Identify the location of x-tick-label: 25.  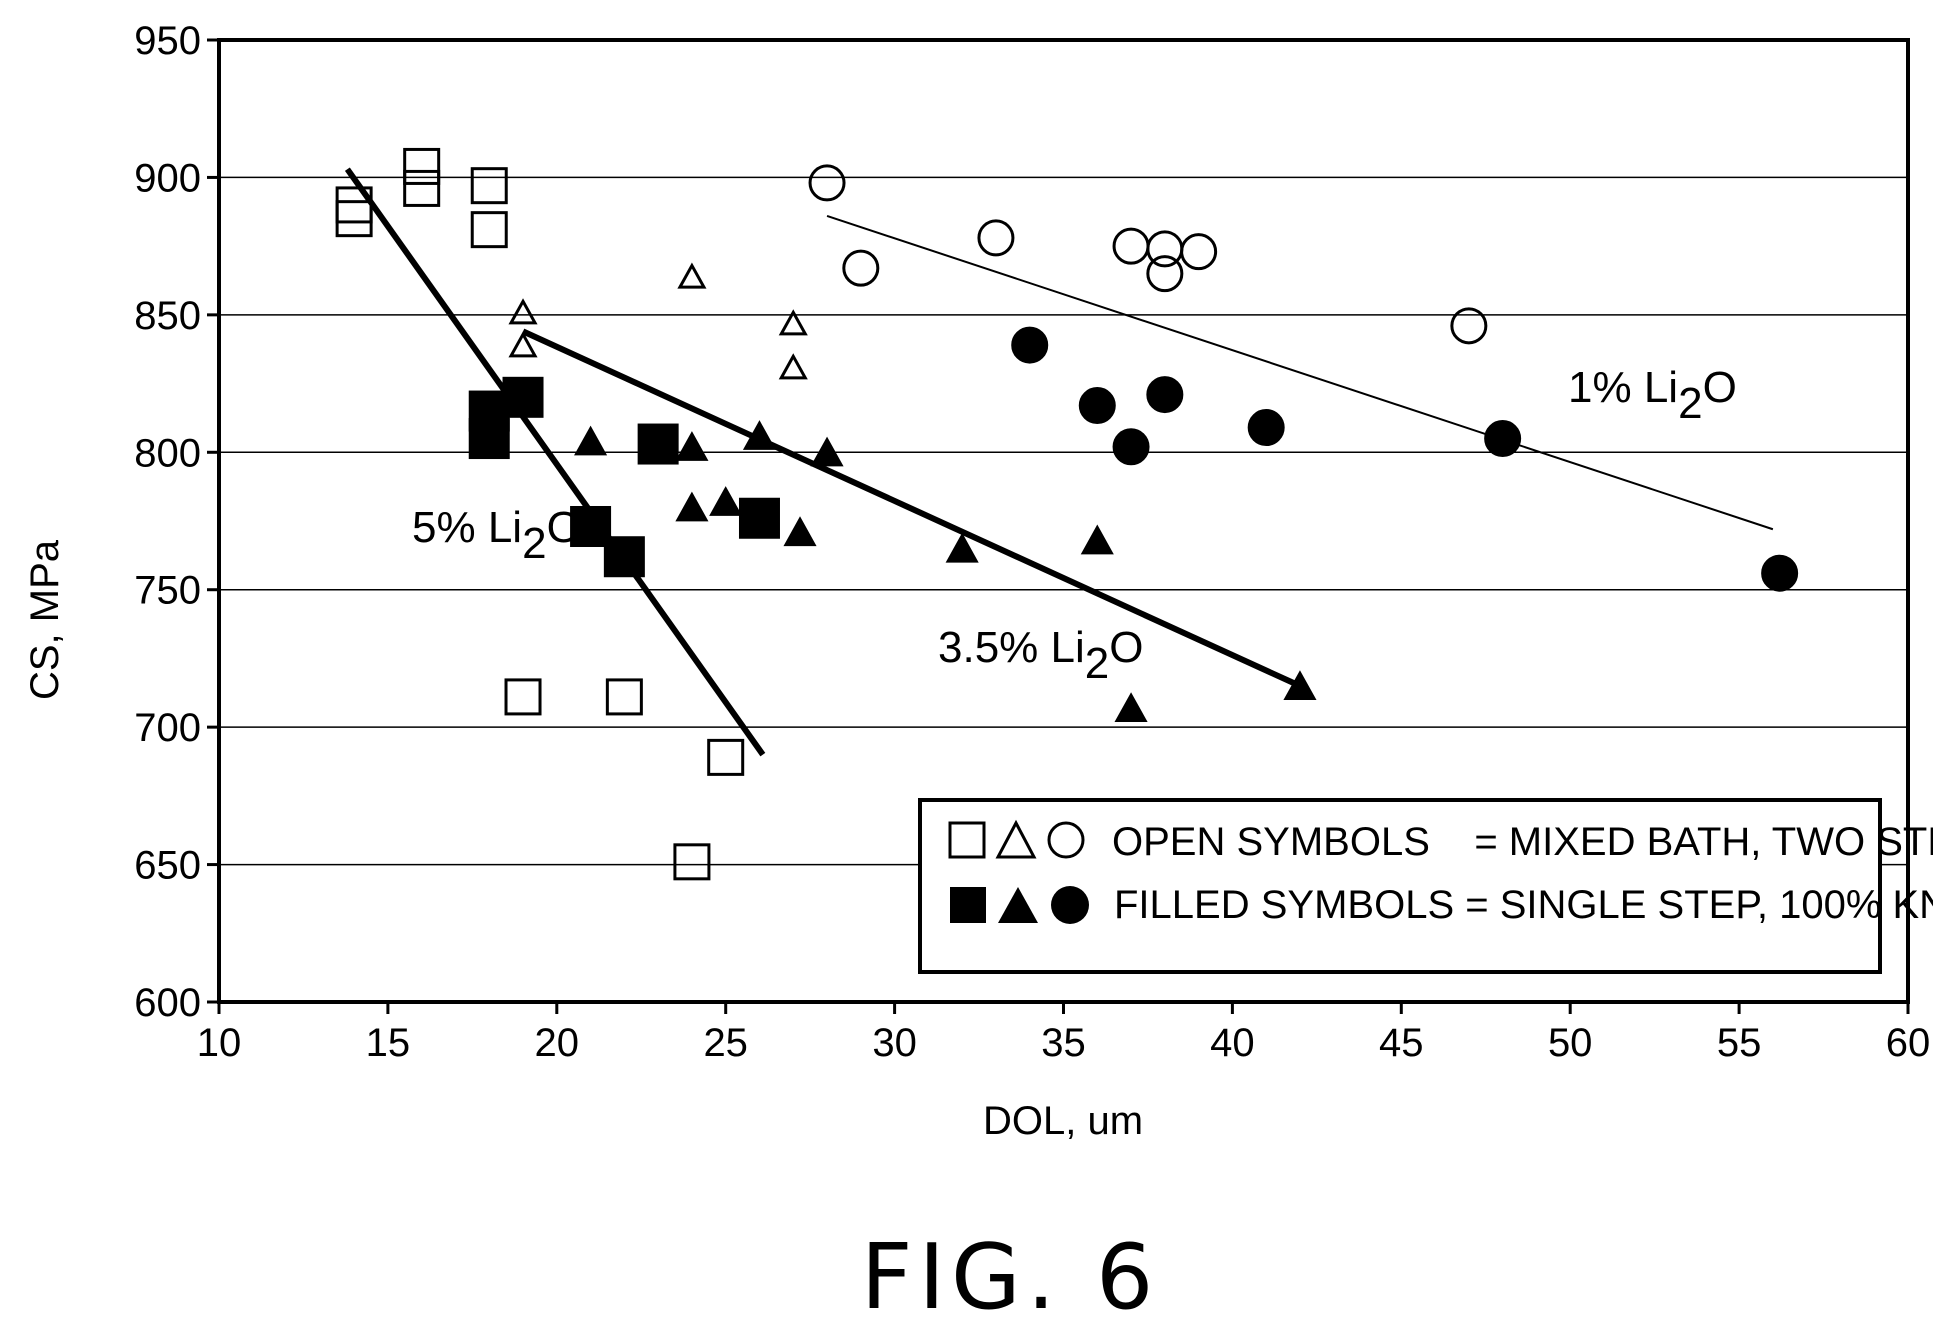
(725, 1043).